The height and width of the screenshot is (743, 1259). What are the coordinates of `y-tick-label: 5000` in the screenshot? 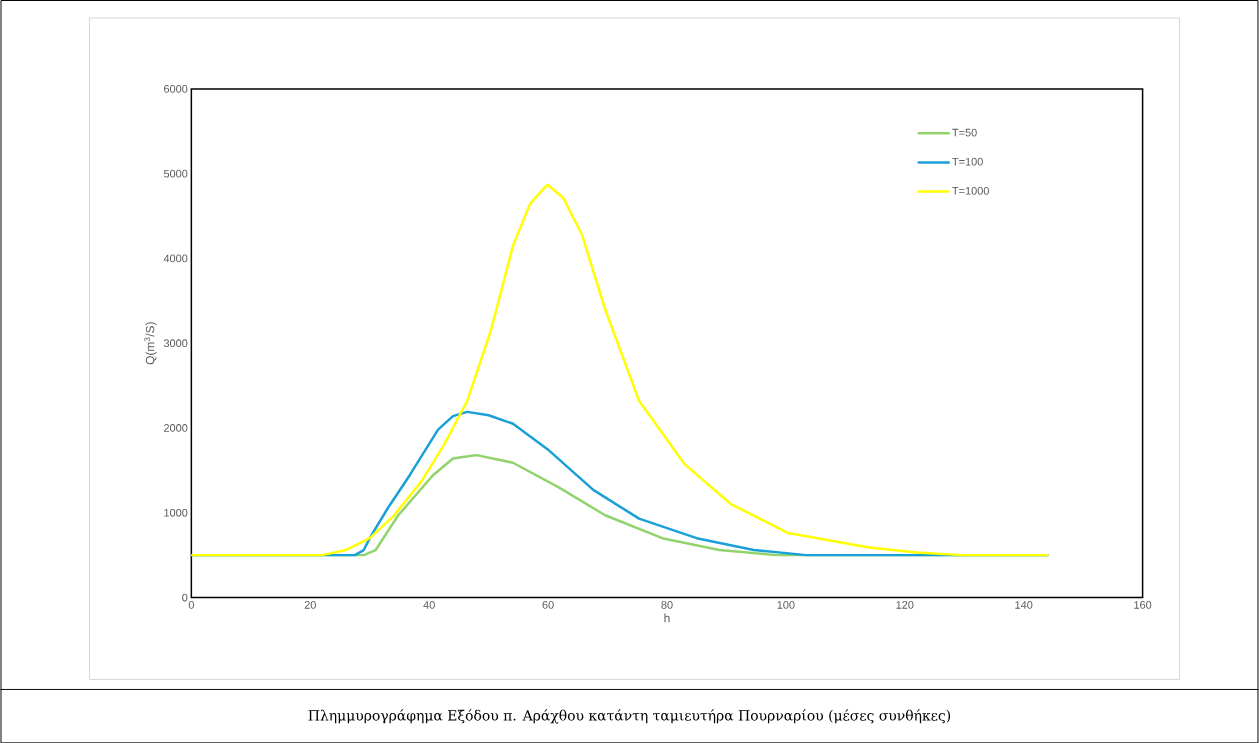 It's located at (175, 173).